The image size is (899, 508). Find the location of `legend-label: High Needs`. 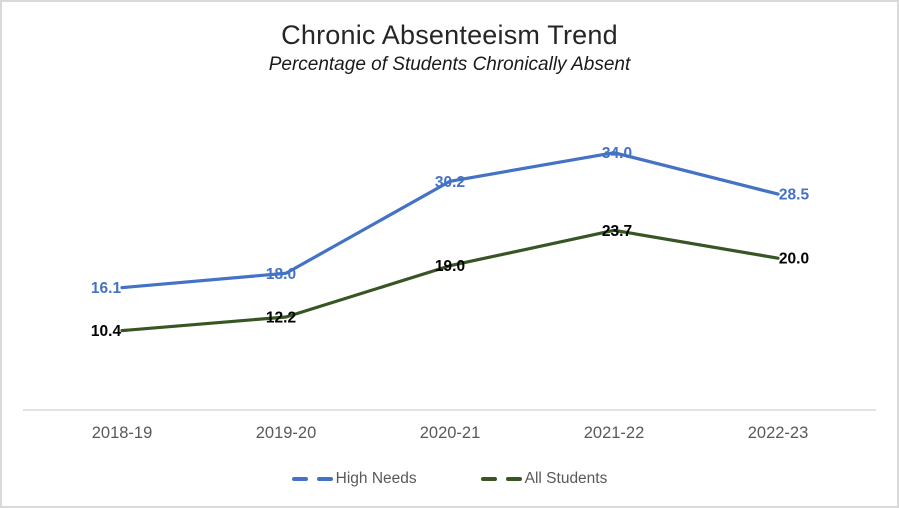

legend-label: High Needs is located at coordinates (376, 478).